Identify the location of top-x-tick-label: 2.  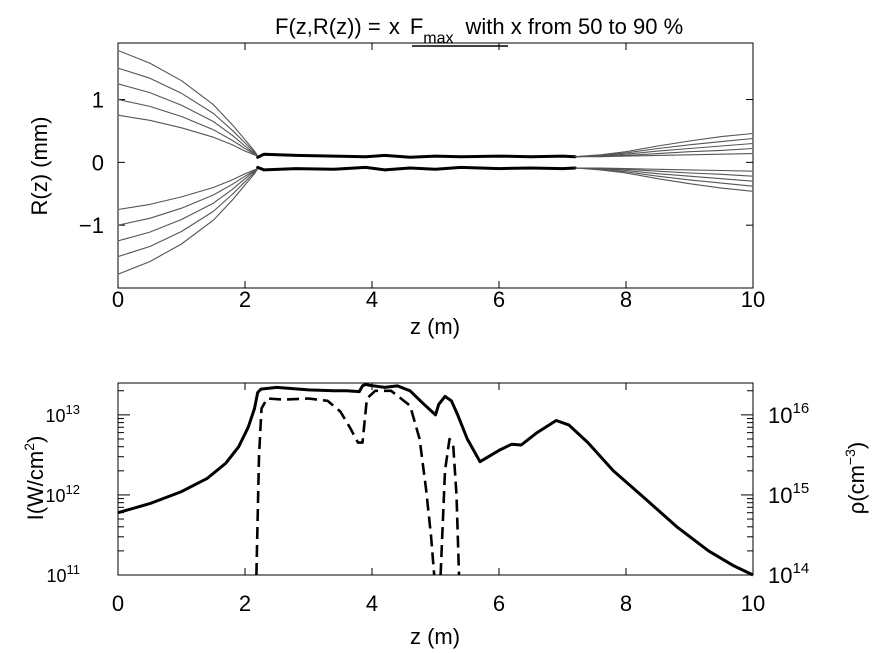
(245, 299).